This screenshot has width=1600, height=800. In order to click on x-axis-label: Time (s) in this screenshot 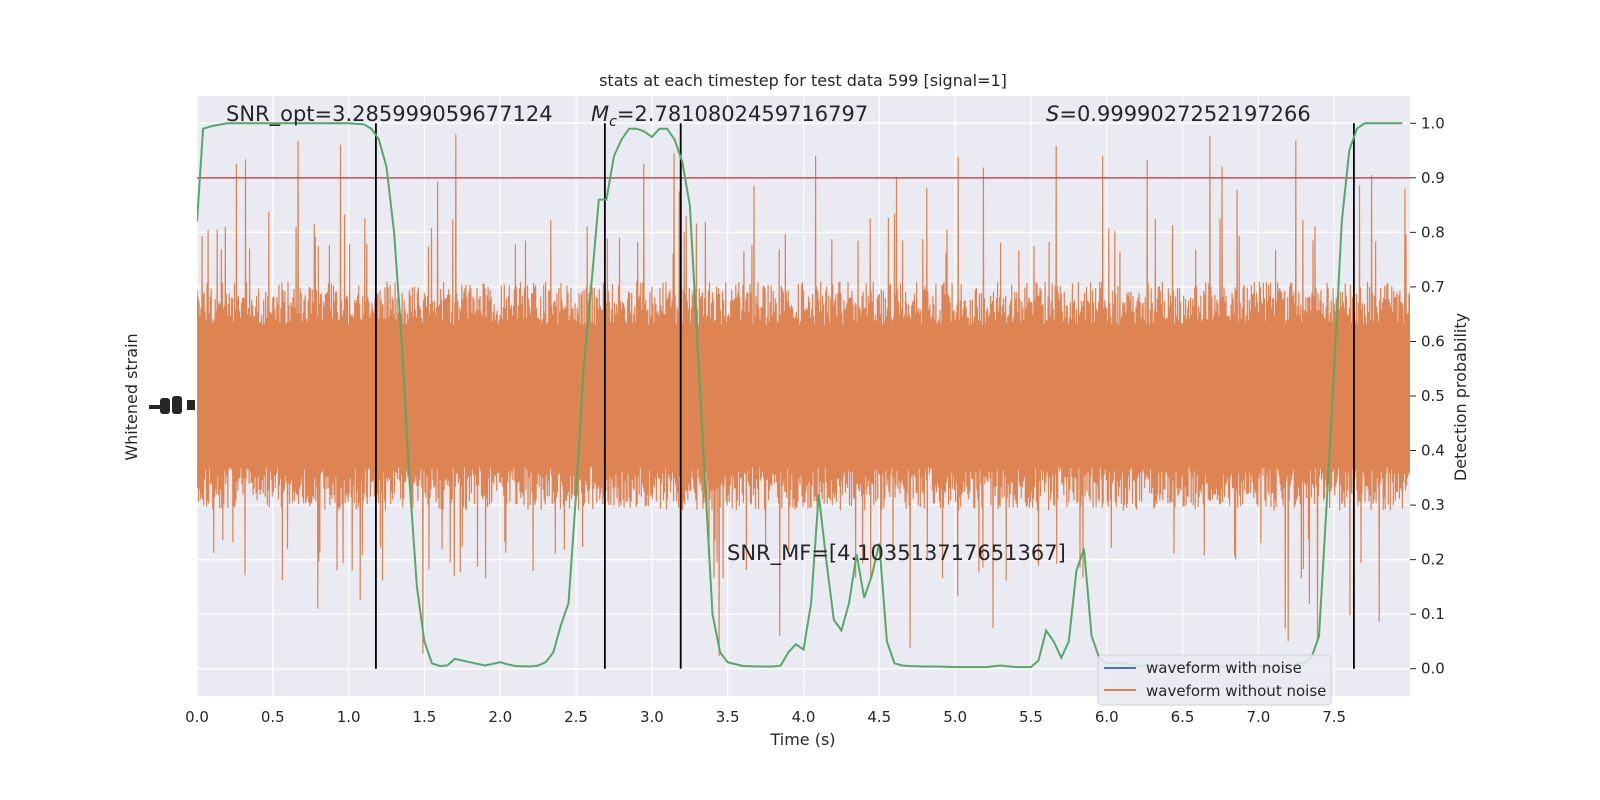, I will do `click(802, 739)`.